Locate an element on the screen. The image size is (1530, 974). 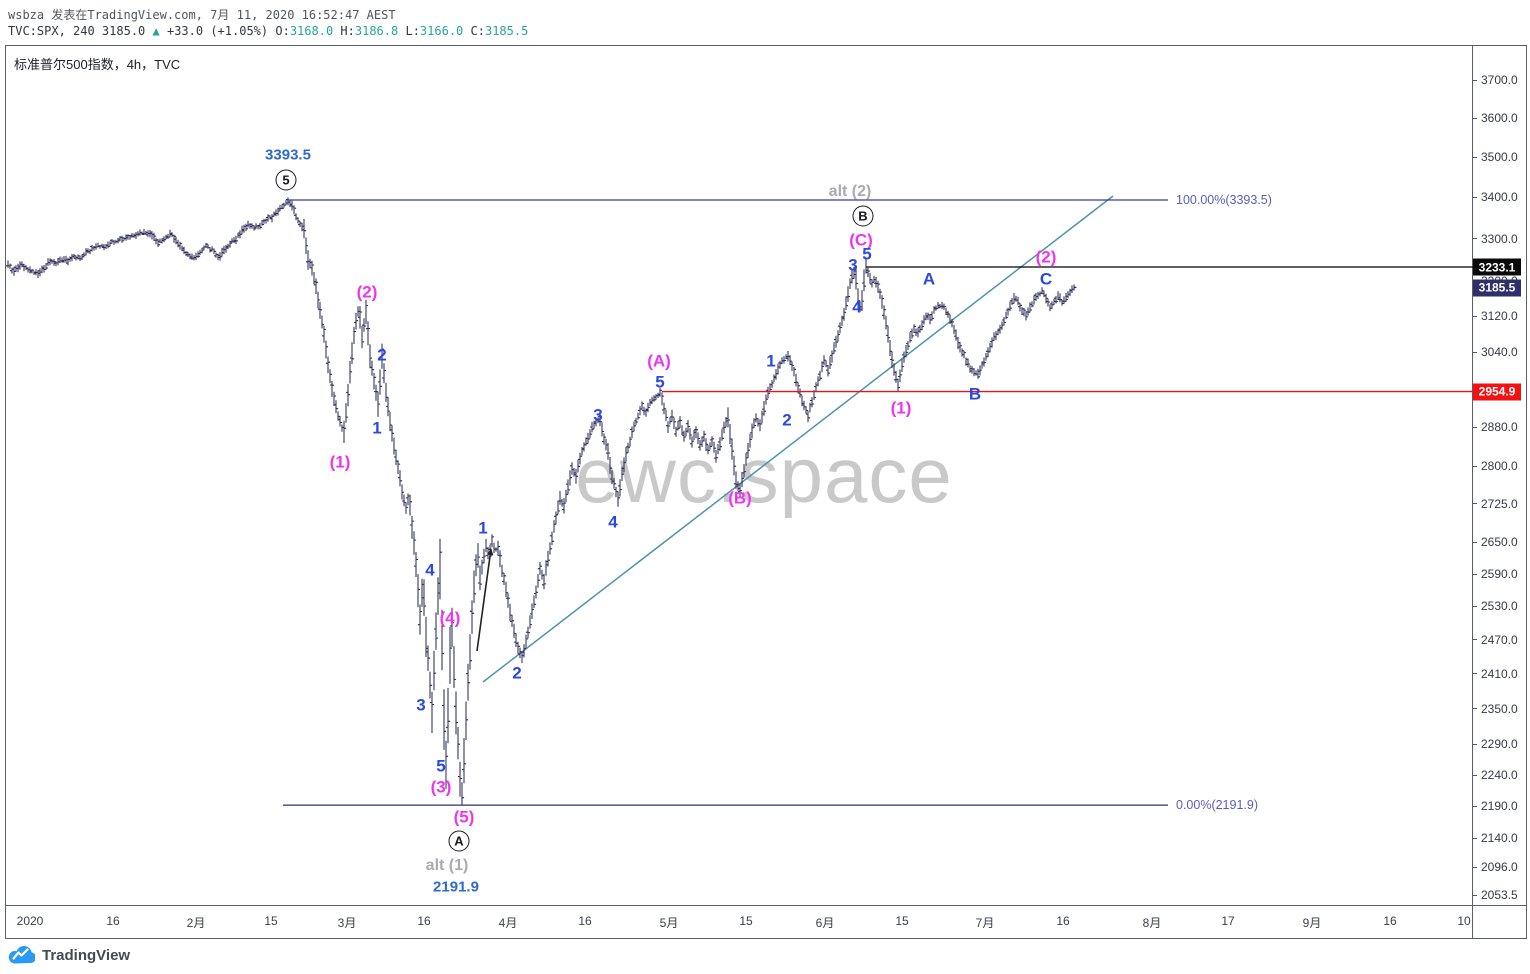
open-value: 3168.0 is located at coordinates (311, 31).